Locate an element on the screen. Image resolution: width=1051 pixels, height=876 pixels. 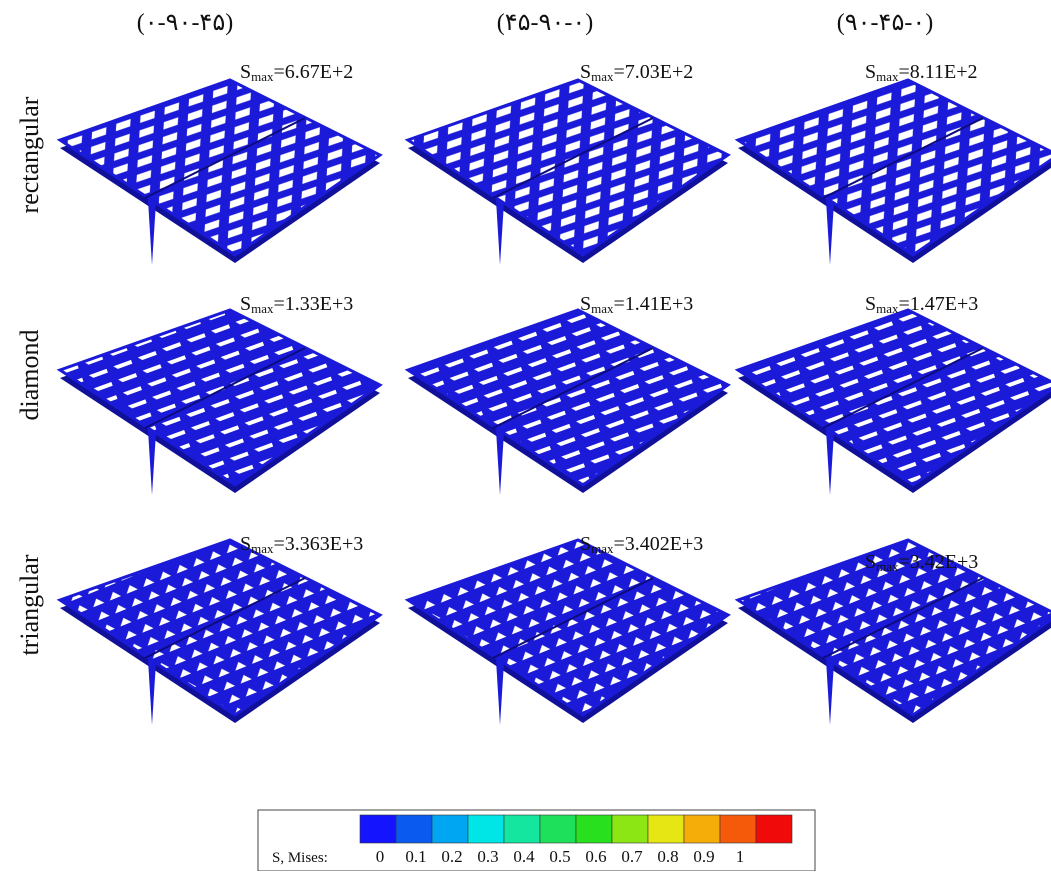
smax-value: =1.47E+3 is located at coordinates (939, 304).